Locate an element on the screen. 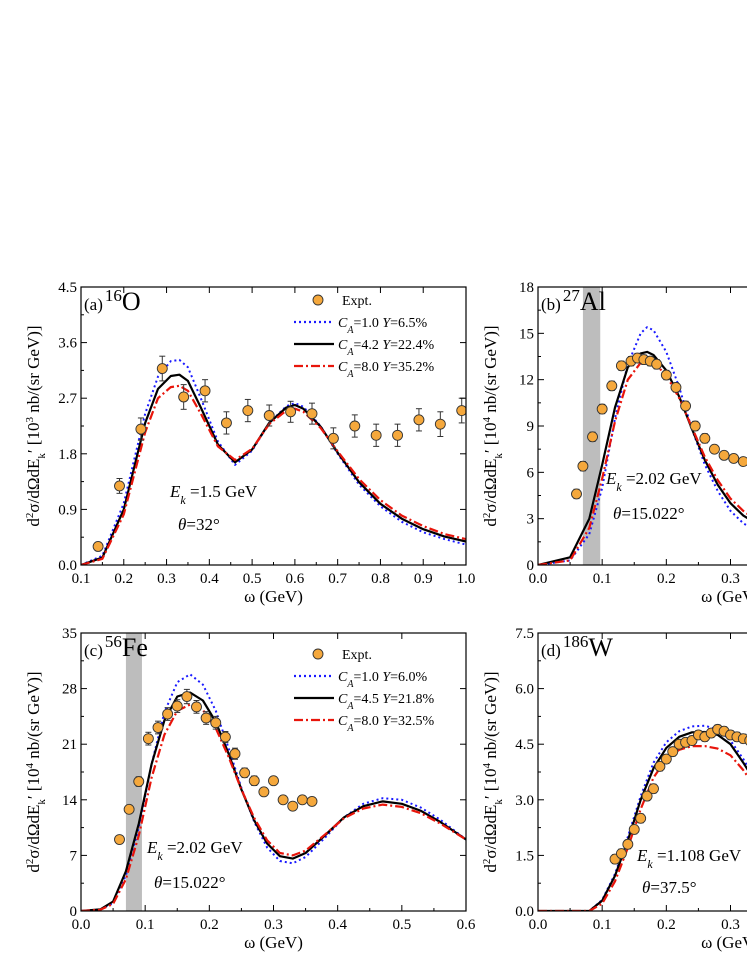 This screenshot has height=967, width=747. y-tick-label: 1.5 is located at coordinates (524, 856).